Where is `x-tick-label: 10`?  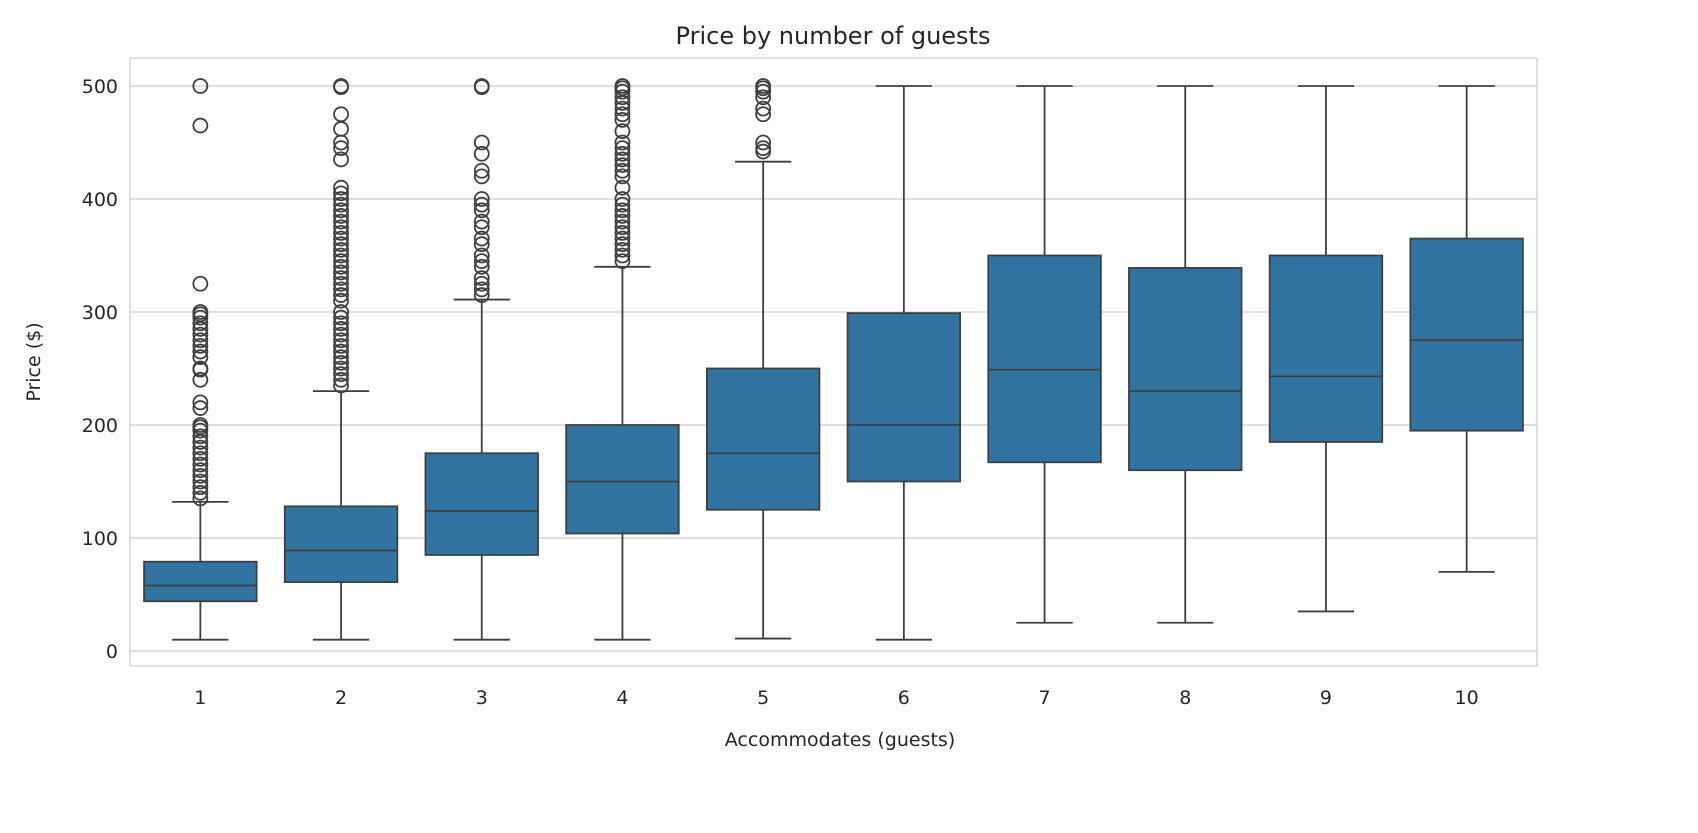 x-tick-label: 10 is located at coordinates (1467, 698).